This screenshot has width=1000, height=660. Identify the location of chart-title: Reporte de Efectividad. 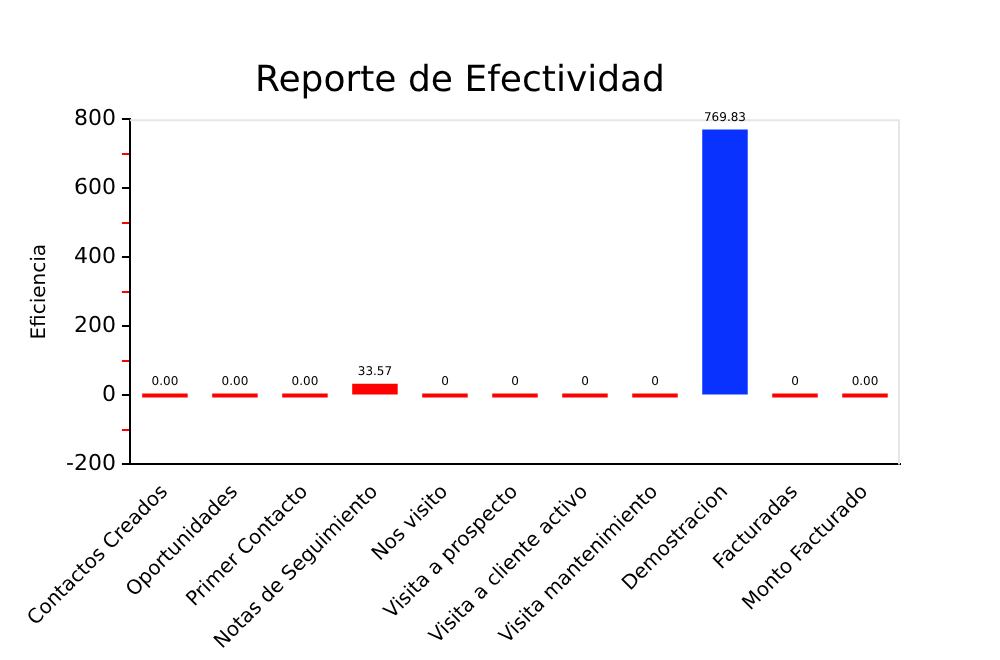
(460, 79).